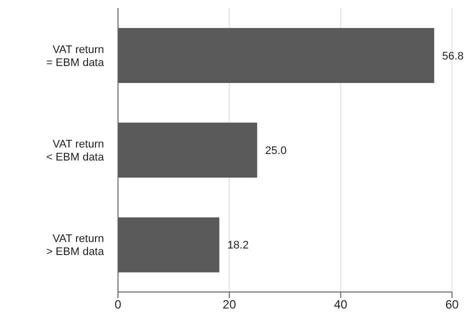 Image resolution: width=474 pixels, height=322 pixels. I want to click on y-tick-label: VAT return > EBM data, so click(75, 245).